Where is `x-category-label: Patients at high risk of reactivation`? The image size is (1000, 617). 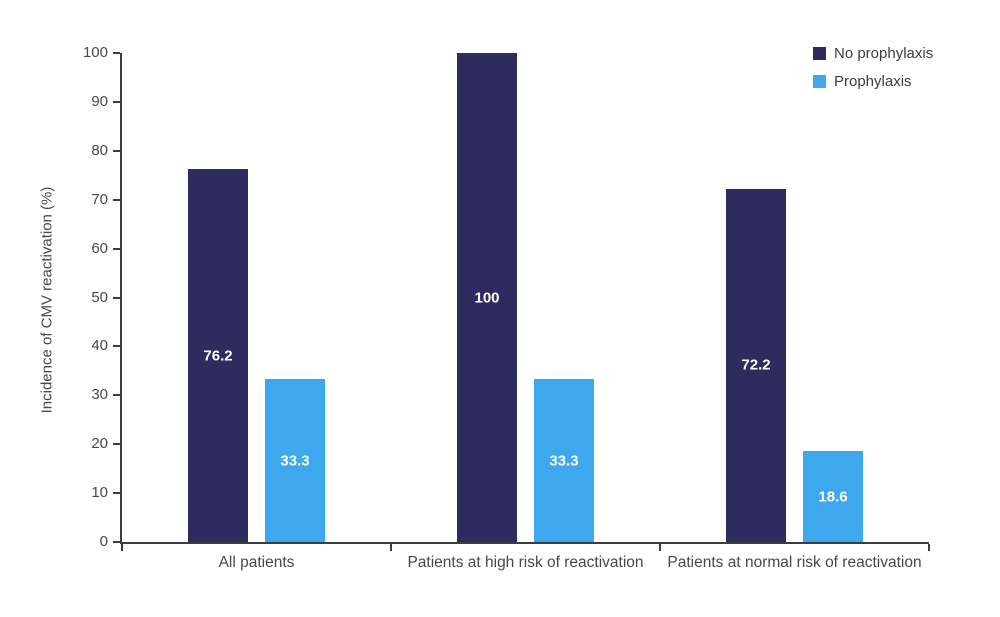 x-category-label: Patients at high risk of reactivation is located at coordinates (525, 562).